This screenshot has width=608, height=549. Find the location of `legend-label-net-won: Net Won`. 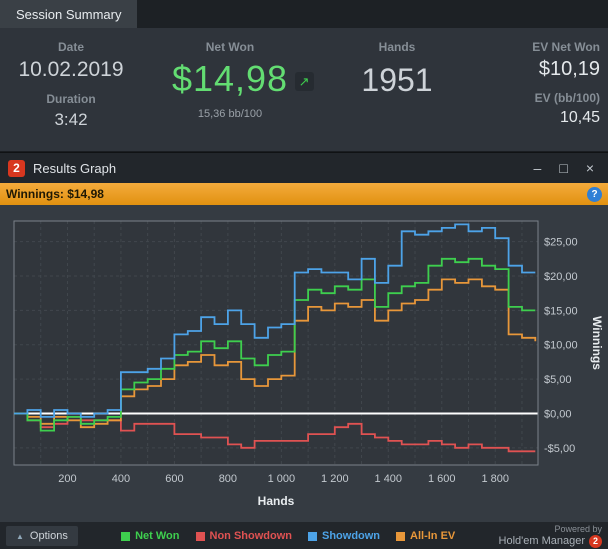

legend-label-net-won: Net Won is located at coordinates (157, 536).